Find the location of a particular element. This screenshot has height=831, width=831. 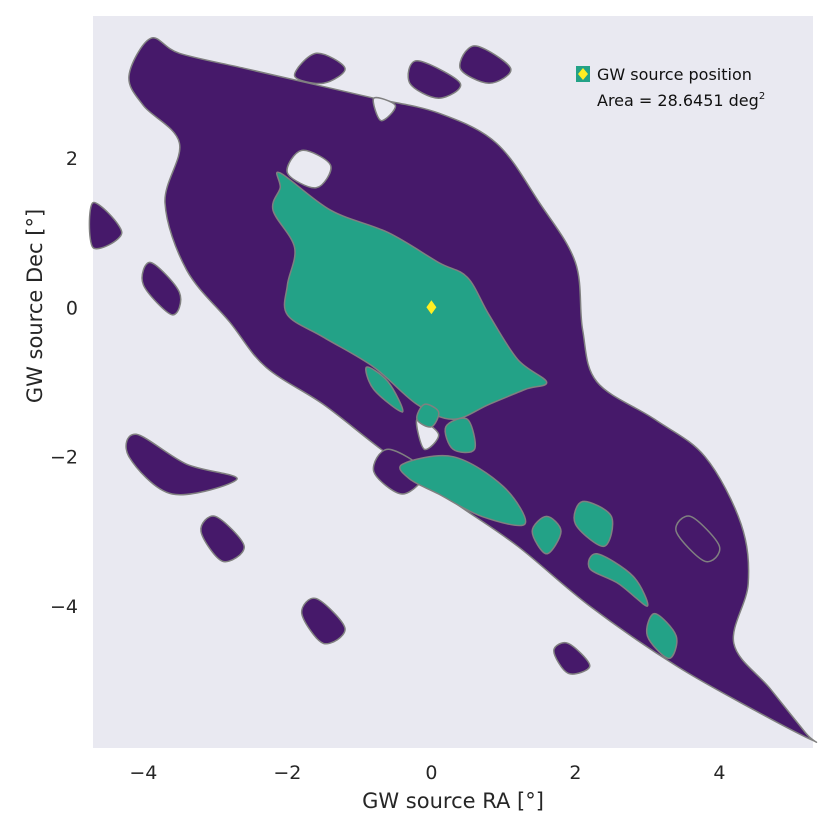

x-axis-label: GW source RA [°] is located at coordinates (453, 801).